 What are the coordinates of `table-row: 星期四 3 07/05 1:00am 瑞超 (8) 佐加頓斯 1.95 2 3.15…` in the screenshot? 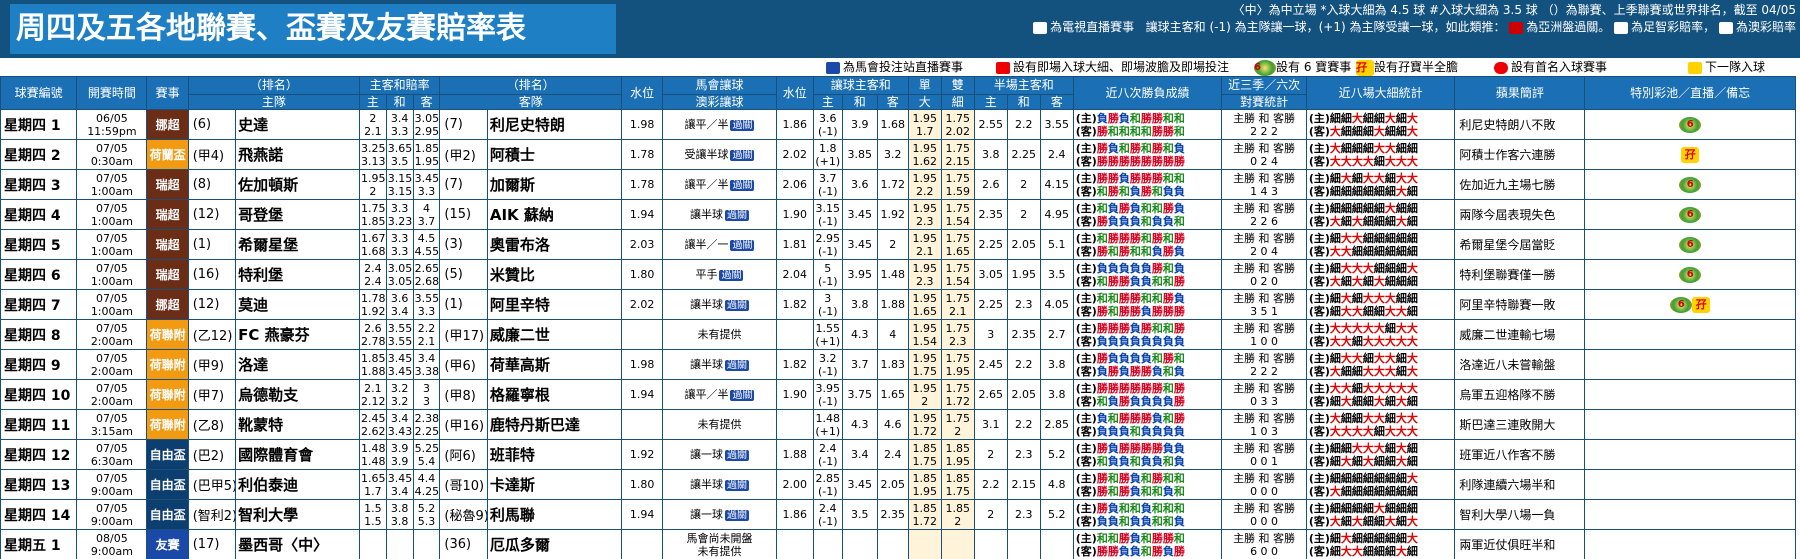 It's located at (898, 184).